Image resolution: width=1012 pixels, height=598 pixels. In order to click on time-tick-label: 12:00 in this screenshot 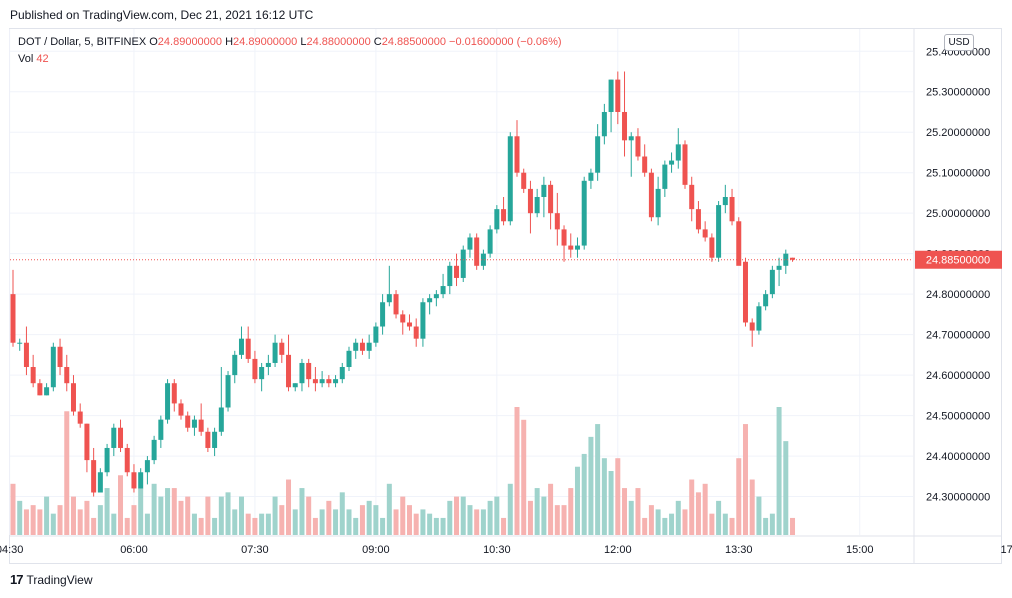, I will do `click(618, 550)`.